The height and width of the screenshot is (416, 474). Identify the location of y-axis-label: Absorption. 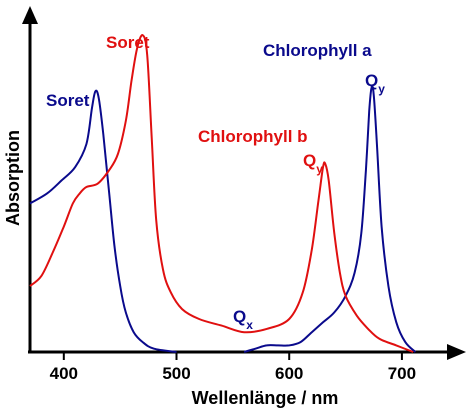
(13, 178).